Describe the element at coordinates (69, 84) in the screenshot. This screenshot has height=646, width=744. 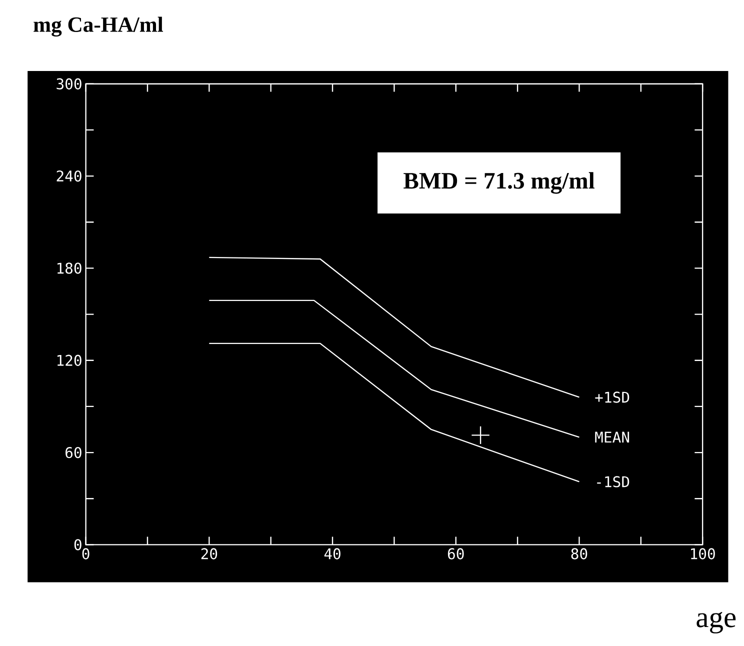
I see `y-tick-label: 300` at that location.